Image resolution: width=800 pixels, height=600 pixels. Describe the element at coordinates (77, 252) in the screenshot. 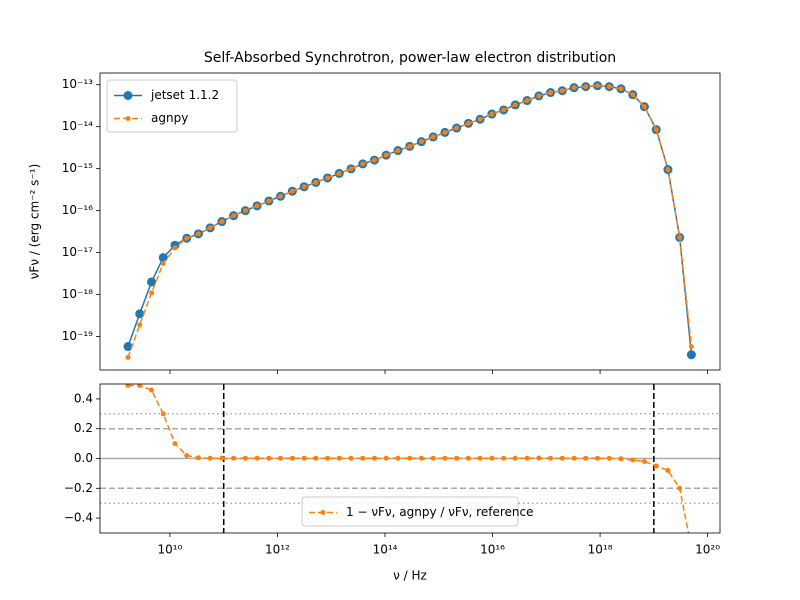

I see `y-tick-label: 10⁻¹⁷` at that location.